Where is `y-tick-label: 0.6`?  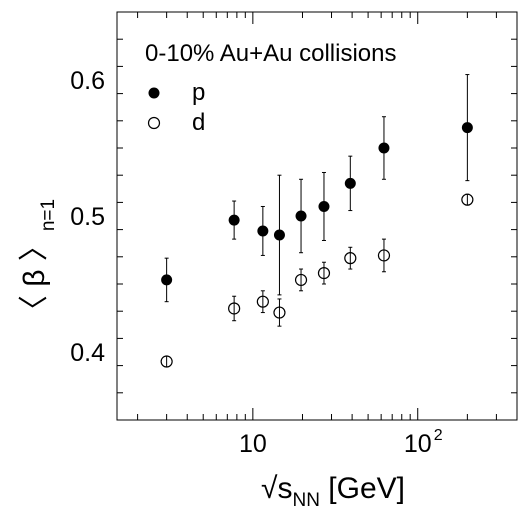 y-tick-label: 0.6 is located at coordinates (87, 81).